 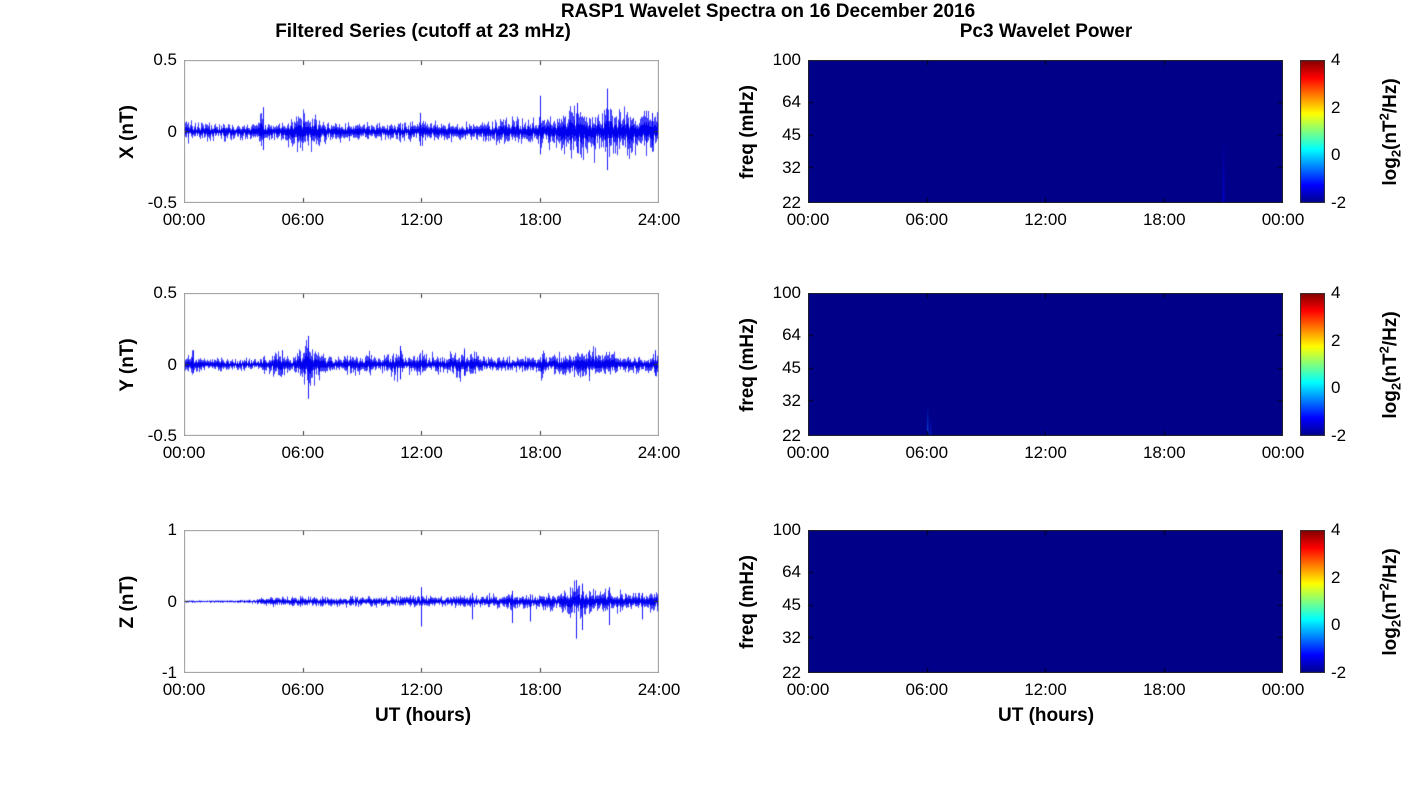 What do you see at coordinates (421, 601) in the screenshot?
I see `timeseries-canvas-z` at bounding box center [421, 601].